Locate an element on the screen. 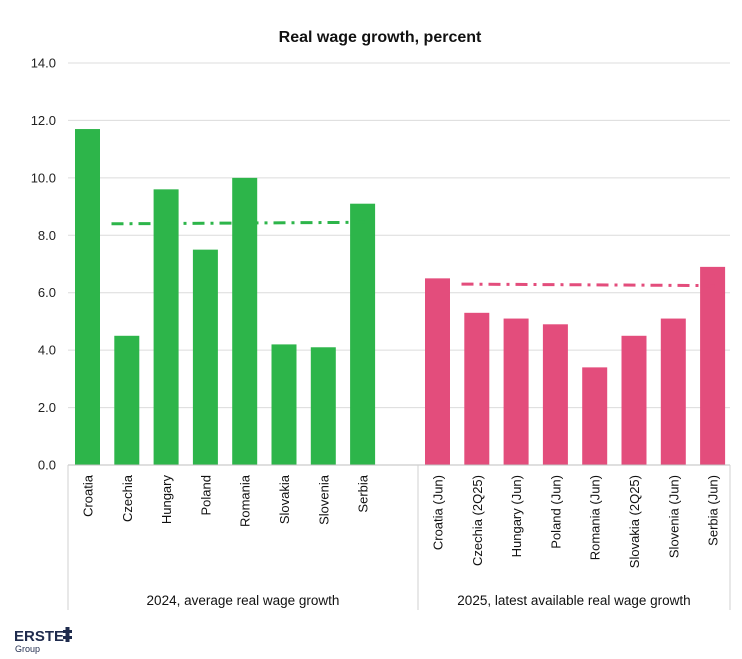 The width and height of the screenshot is (742, 659). erste-group-logo: ERSTE Group is located at coordinates (43, 640).